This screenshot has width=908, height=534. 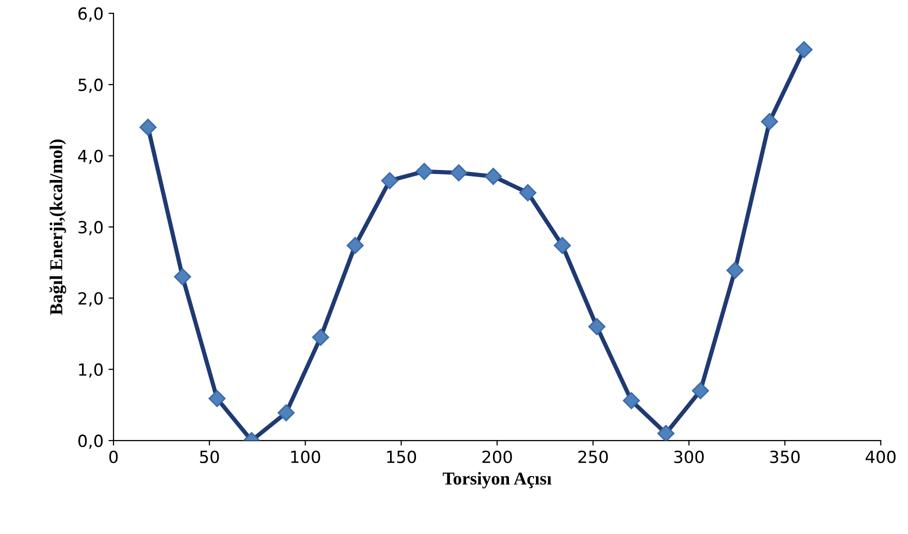 I want to click on y-tick-label: 1,0, so click(x=91, y=370).